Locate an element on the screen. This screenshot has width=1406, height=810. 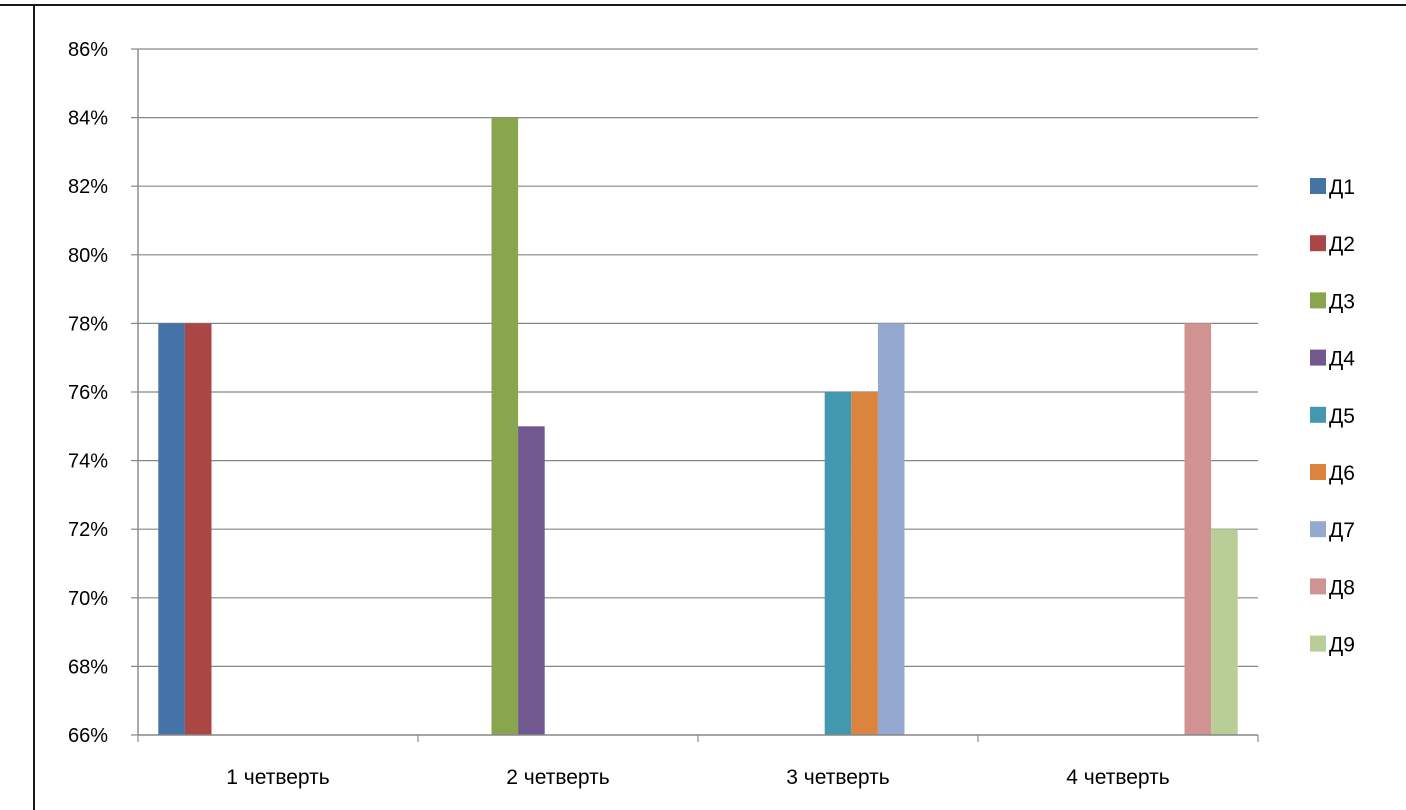
y-tick-label: 66% is located at coordinates (88, 736).